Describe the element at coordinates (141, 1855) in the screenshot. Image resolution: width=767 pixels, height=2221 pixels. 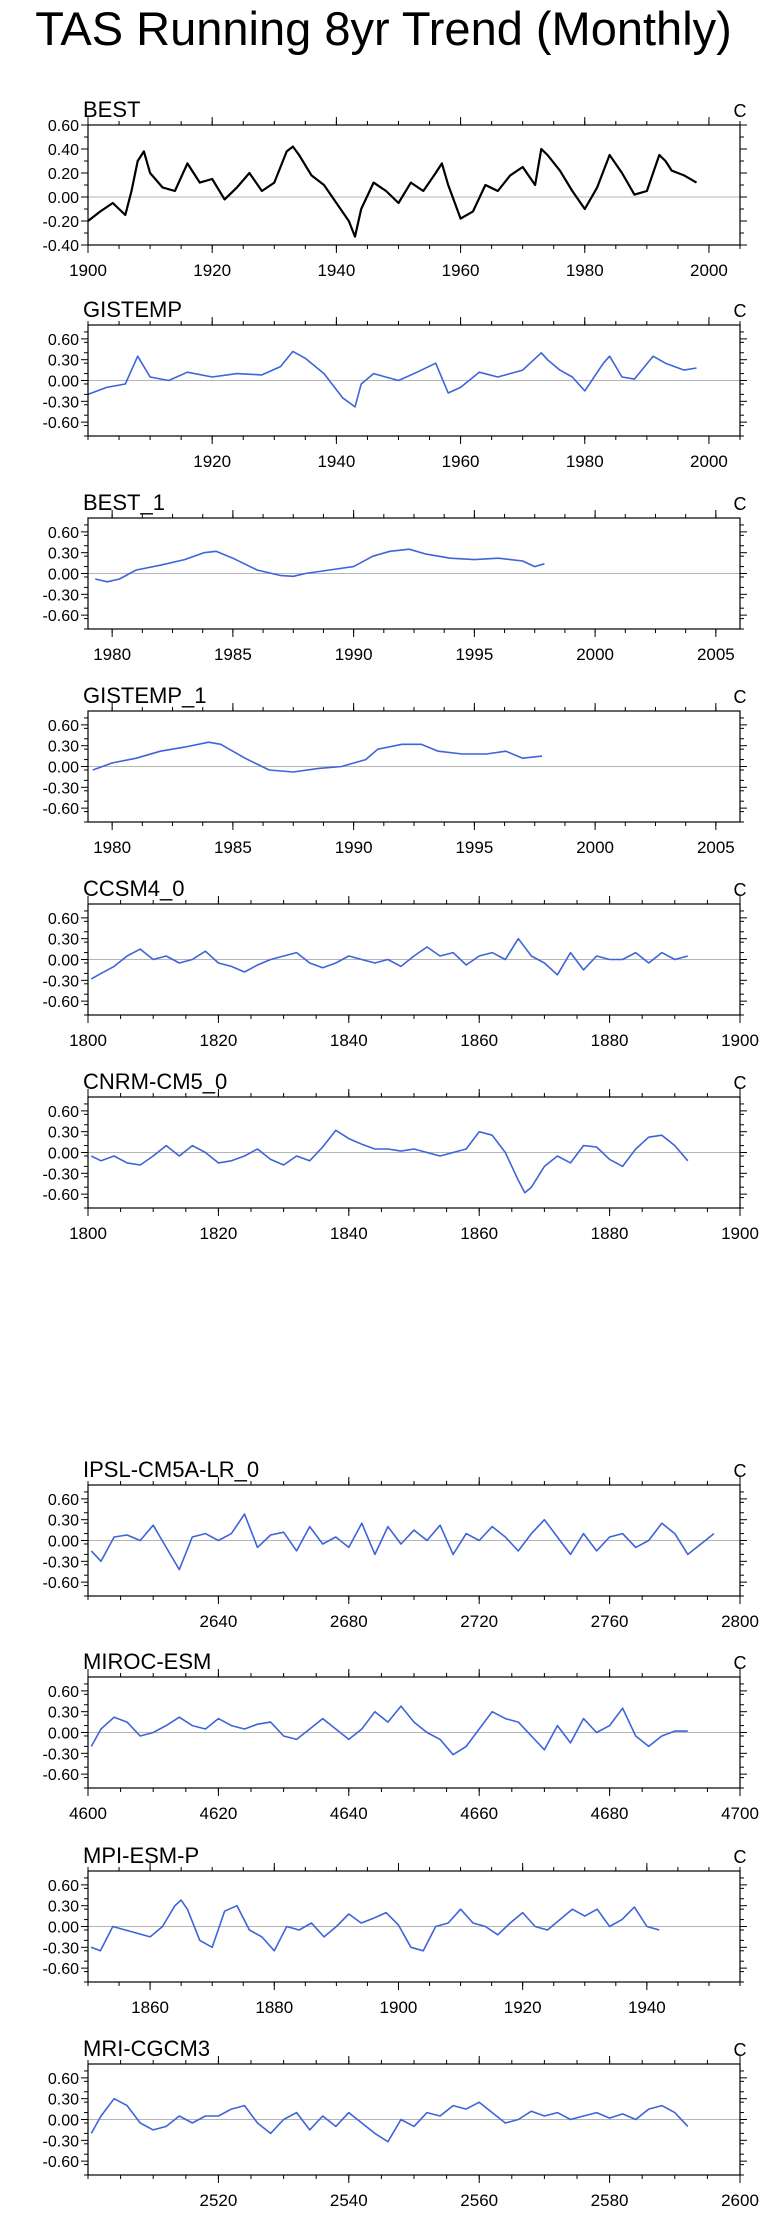
I see `chart-title: MPI-ESM-P` at that location.